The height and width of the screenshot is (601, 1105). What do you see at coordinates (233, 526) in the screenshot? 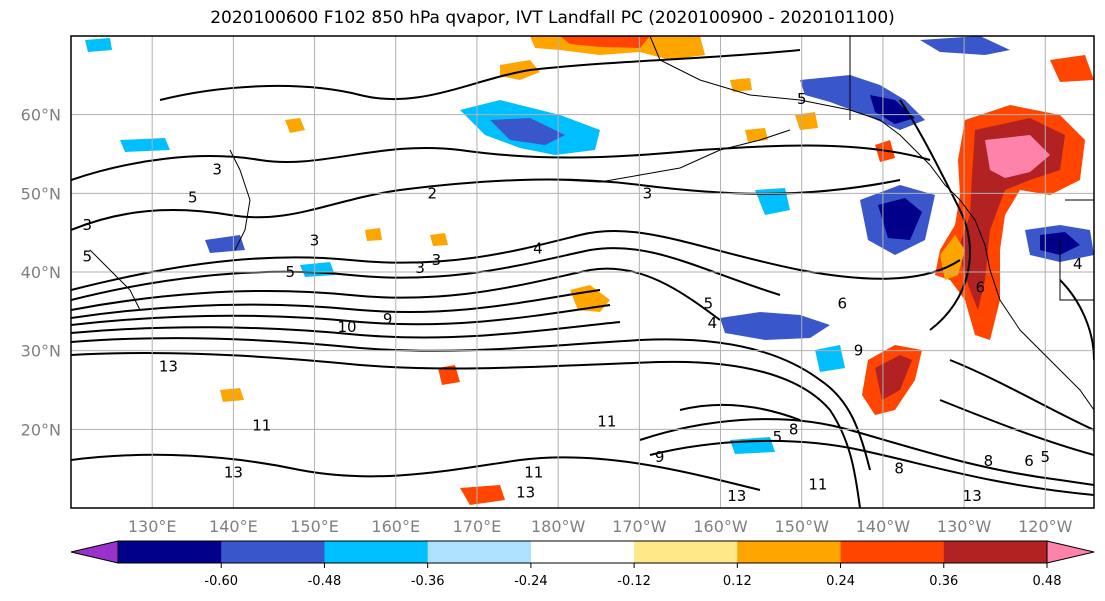
I see `lon-tick-label: 140°E` at bounding box center [233, 526].